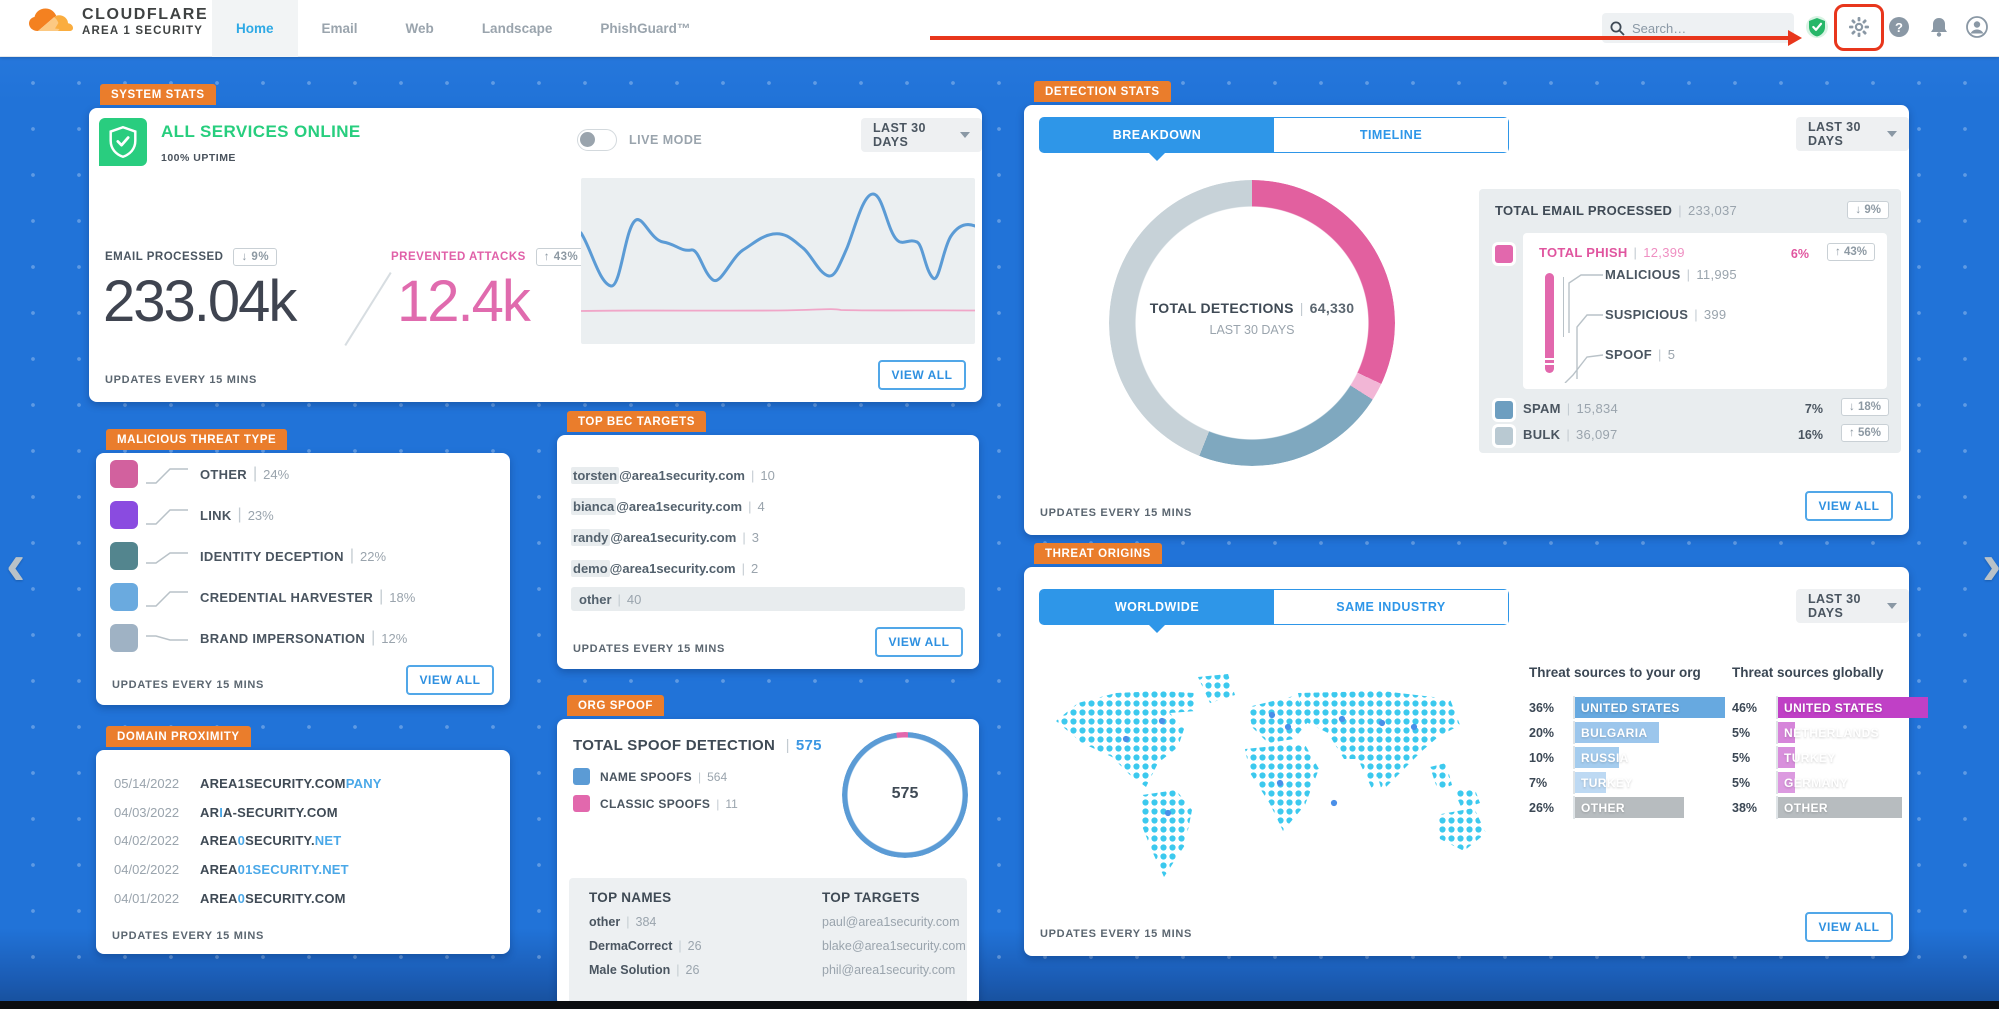 This screenshot has width=1999, height=1009. Describe the element at coordinates (645, 28) in the screenshot. I see `nav-item-phishguard: PhishGuard™` at that location.